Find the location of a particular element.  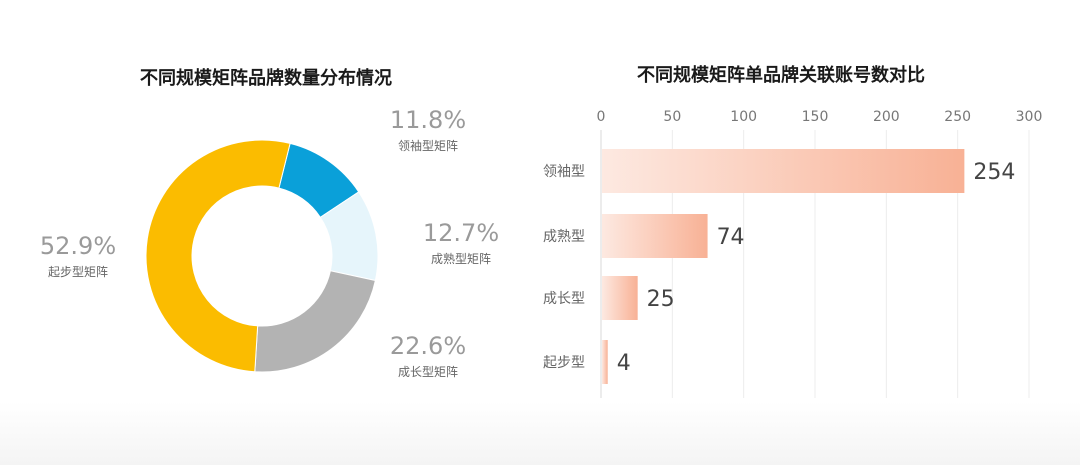

value-label: 25 is located at coordinates (661, 299).